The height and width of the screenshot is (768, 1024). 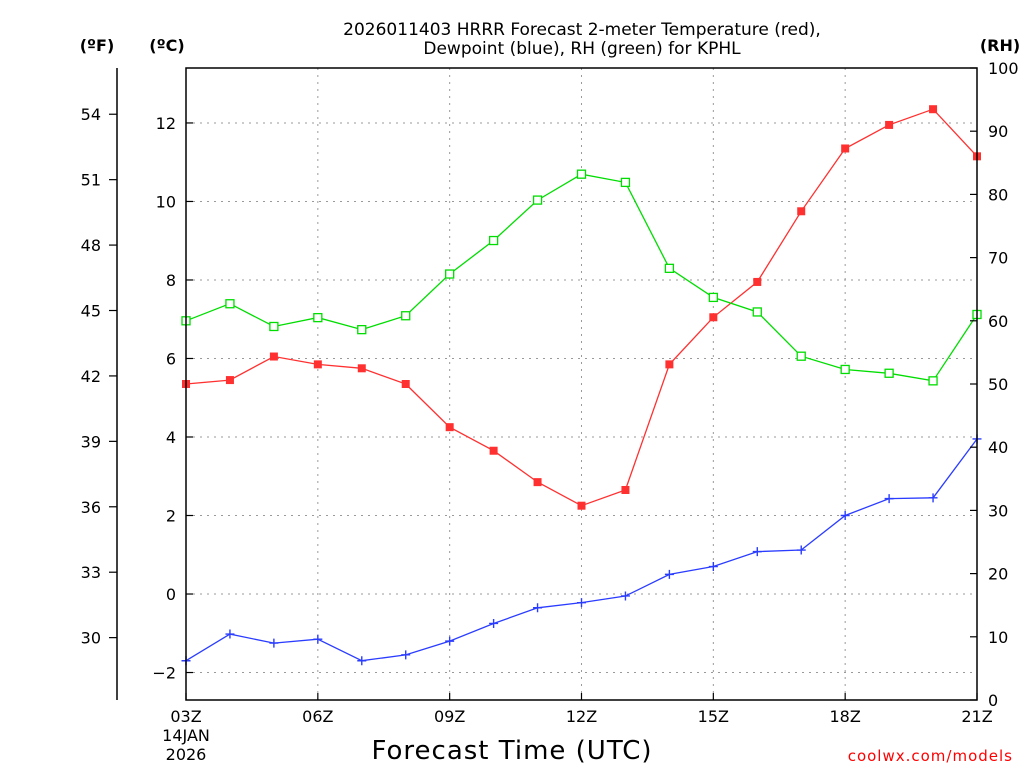 I want to click on fahrenheit-tick-label: 42, so click(x=91, y=376).